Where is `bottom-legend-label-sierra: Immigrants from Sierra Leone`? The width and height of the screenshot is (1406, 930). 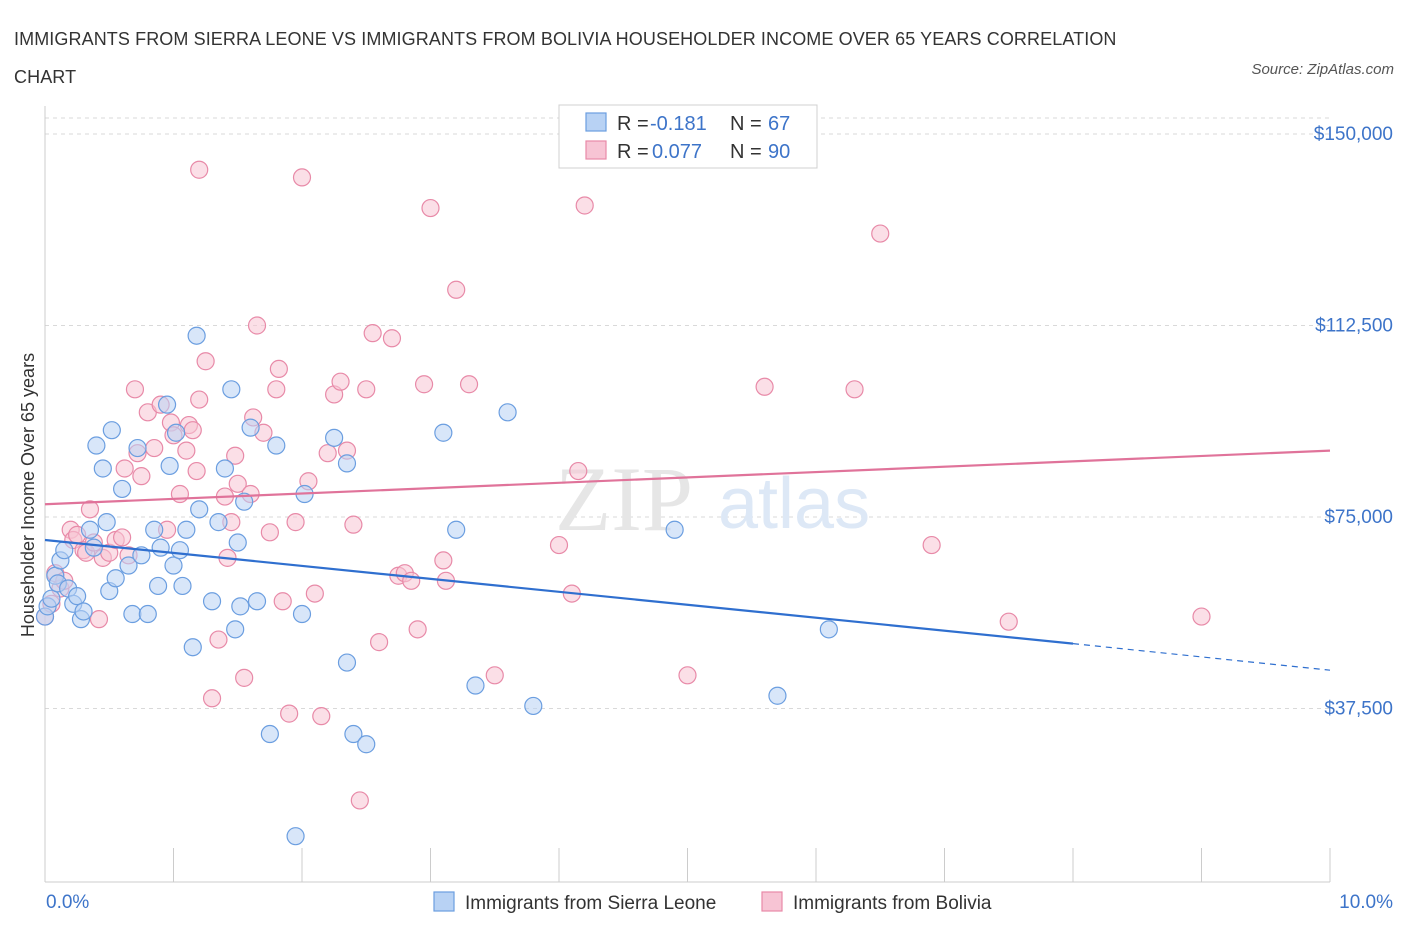 bottom-legend-label-sierra: Immigrants from Sierra Leone is located at coordinates (590, 903).